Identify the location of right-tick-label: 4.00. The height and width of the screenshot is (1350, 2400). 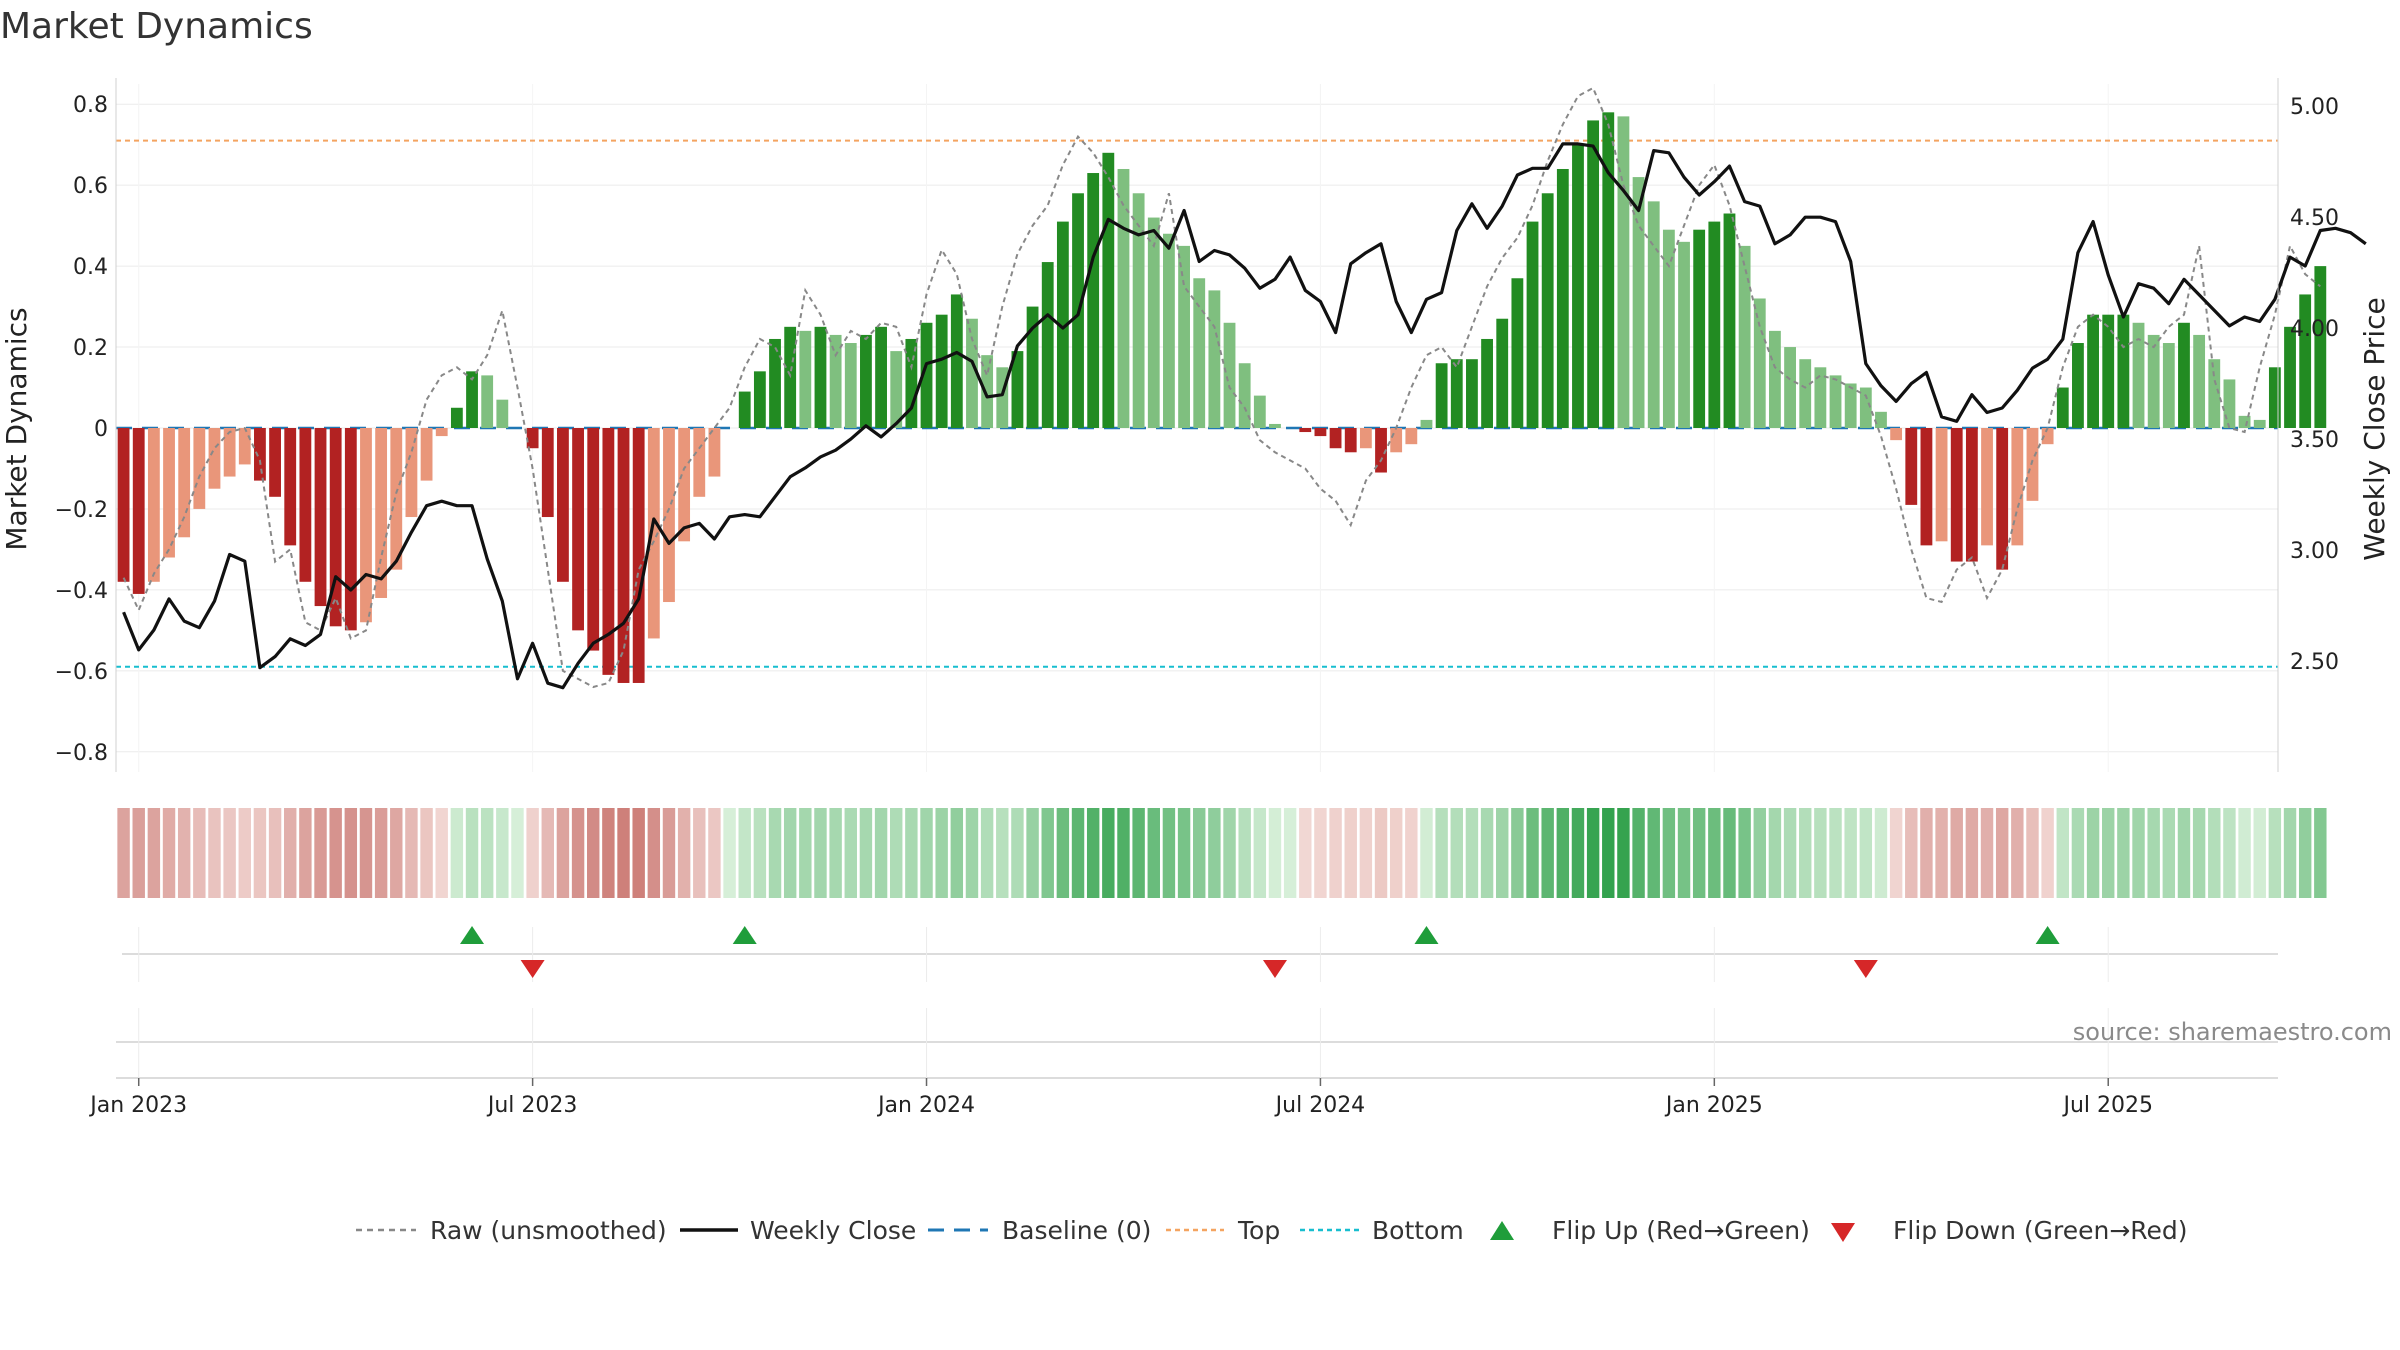
(2314, 329).